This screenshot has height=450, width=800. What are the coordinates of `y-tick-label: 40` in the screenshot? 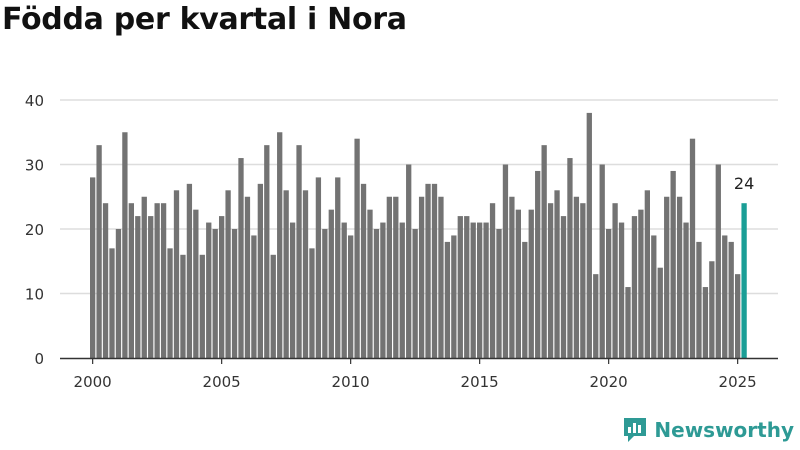 It's located at (34, 101).